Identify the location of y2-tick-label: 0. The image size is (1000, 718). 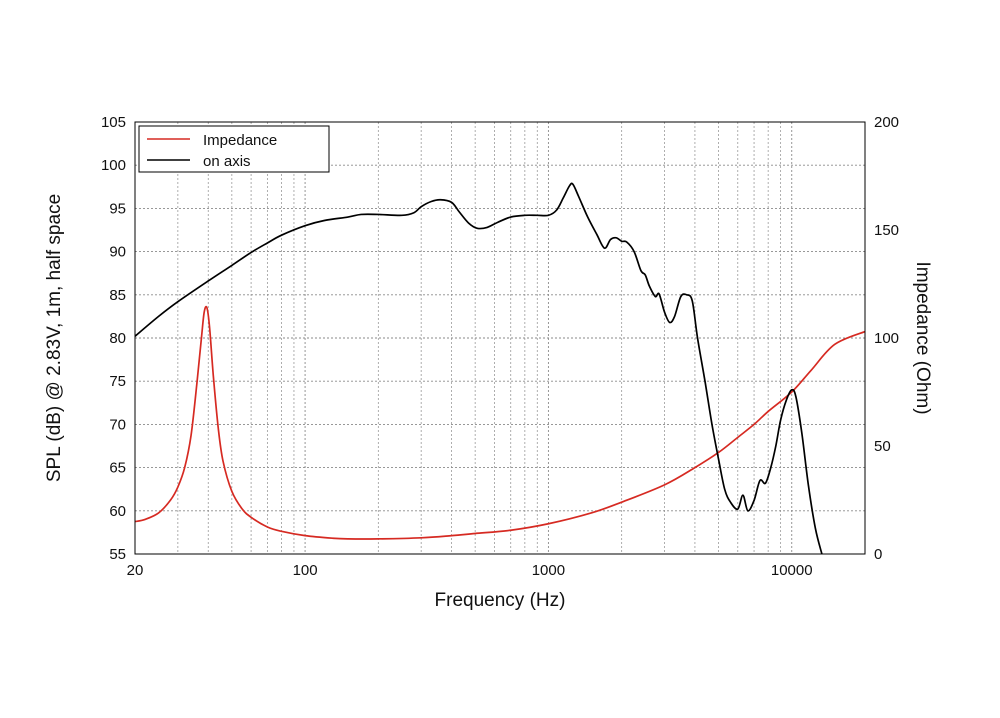
(878, 554).